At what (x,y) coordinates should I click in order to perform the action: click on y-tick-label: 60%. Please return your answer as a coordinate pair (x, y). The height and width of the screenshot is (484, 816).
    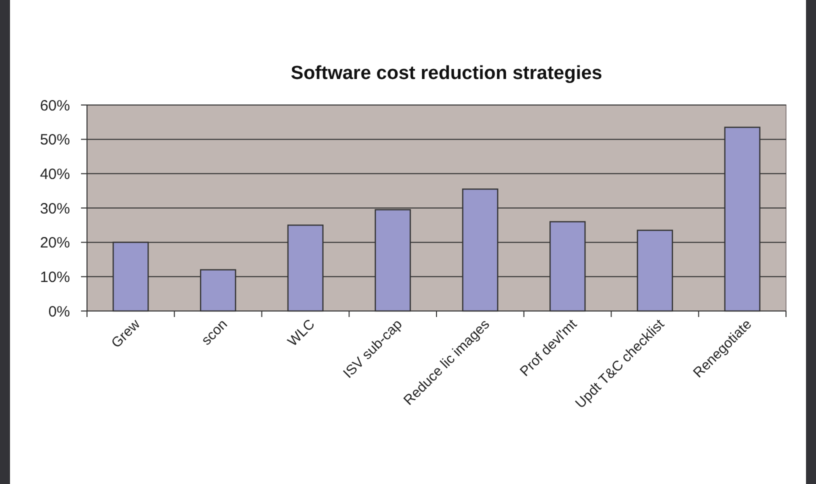
    Looking at the image, I should click on (55, 105).